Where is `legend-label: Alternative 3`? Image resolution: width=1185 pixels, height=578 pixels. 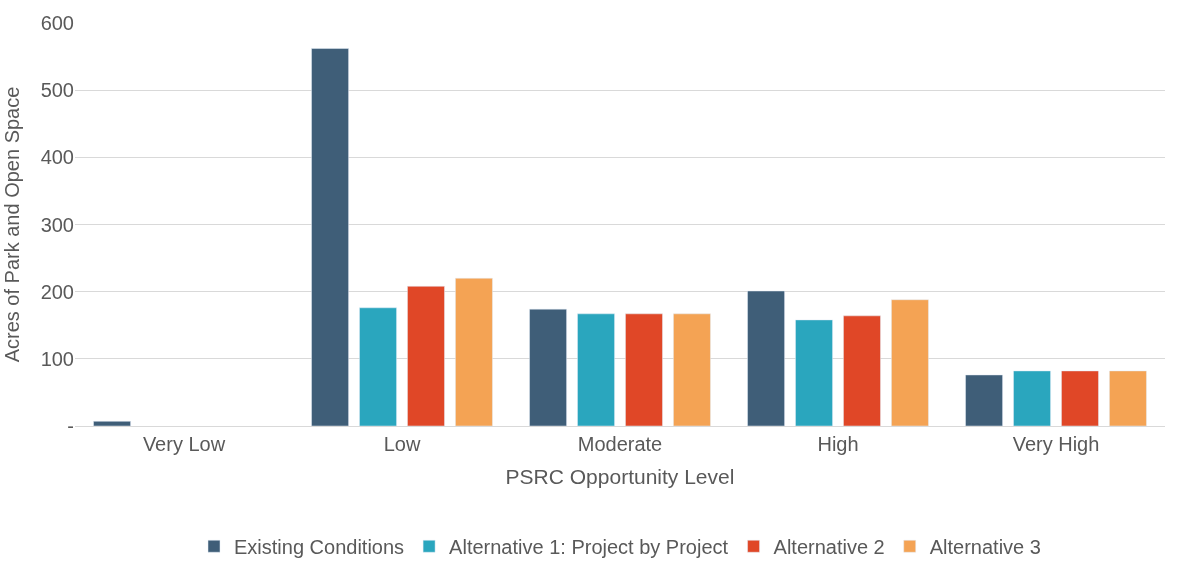 legend-label: Alternative 3 is located at coordinates (985, 547).